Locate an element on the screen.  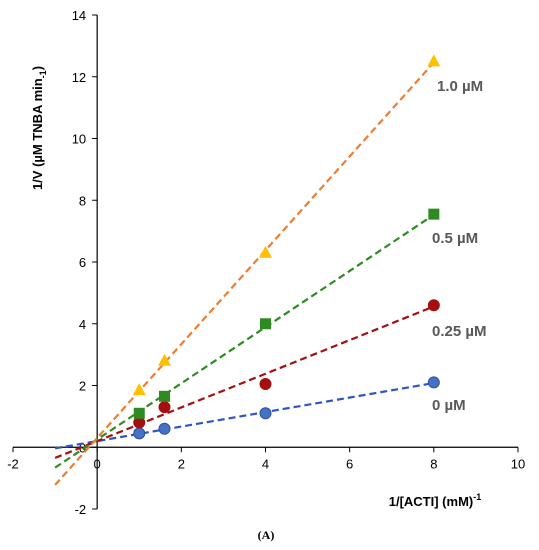
series-labels: 0 µM 0.25 µM 0.5 µM 1.0 µM is located at coordinates (459, 246).